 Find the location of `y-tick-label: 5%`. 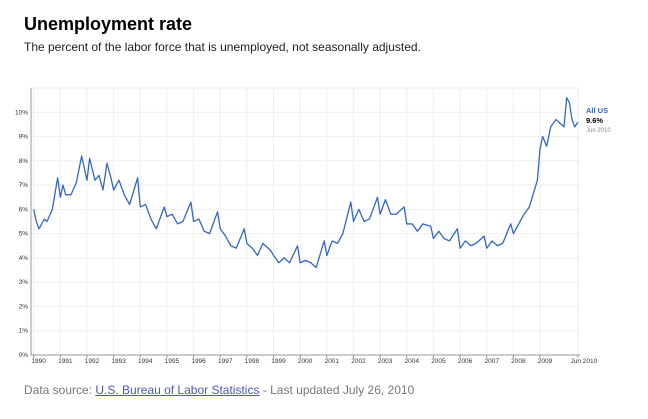

y-tick-label: 5% is located at coordinates (24, 234).